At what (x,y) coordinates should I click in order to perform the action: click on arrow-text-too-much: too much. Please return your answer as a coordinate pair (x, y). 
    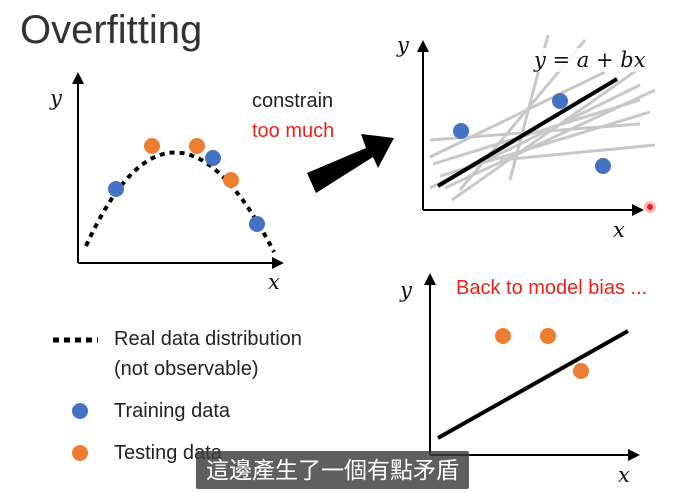
    Looking at the image, I should click on (293, 131).